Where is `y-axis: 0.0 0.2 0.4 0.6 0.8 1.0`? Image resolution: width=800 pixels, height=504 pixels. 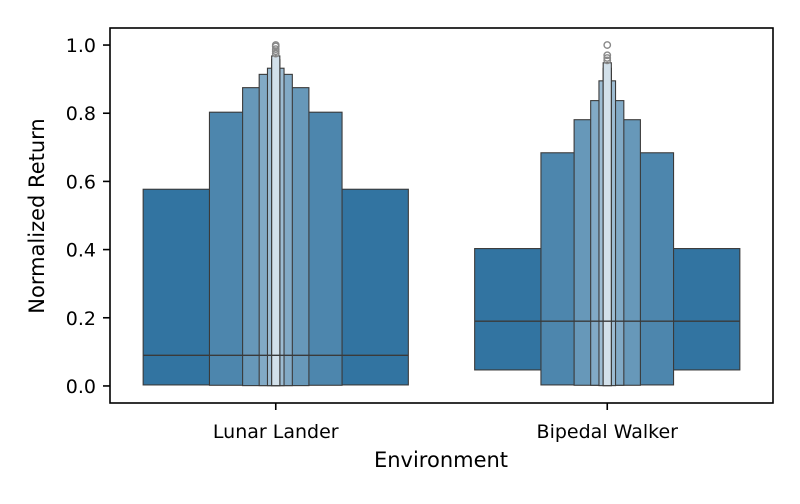 y-axis: 0.0 0.2 0.4 0.6 0.8 1.0 is located at coordinates (88, 216).